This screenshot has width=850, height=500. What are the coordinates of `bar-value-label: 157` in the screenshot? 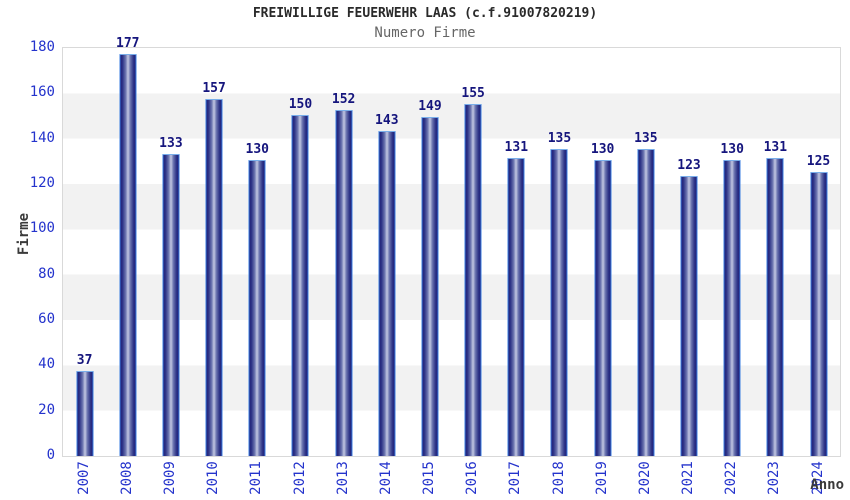 It's located at (214, 89).